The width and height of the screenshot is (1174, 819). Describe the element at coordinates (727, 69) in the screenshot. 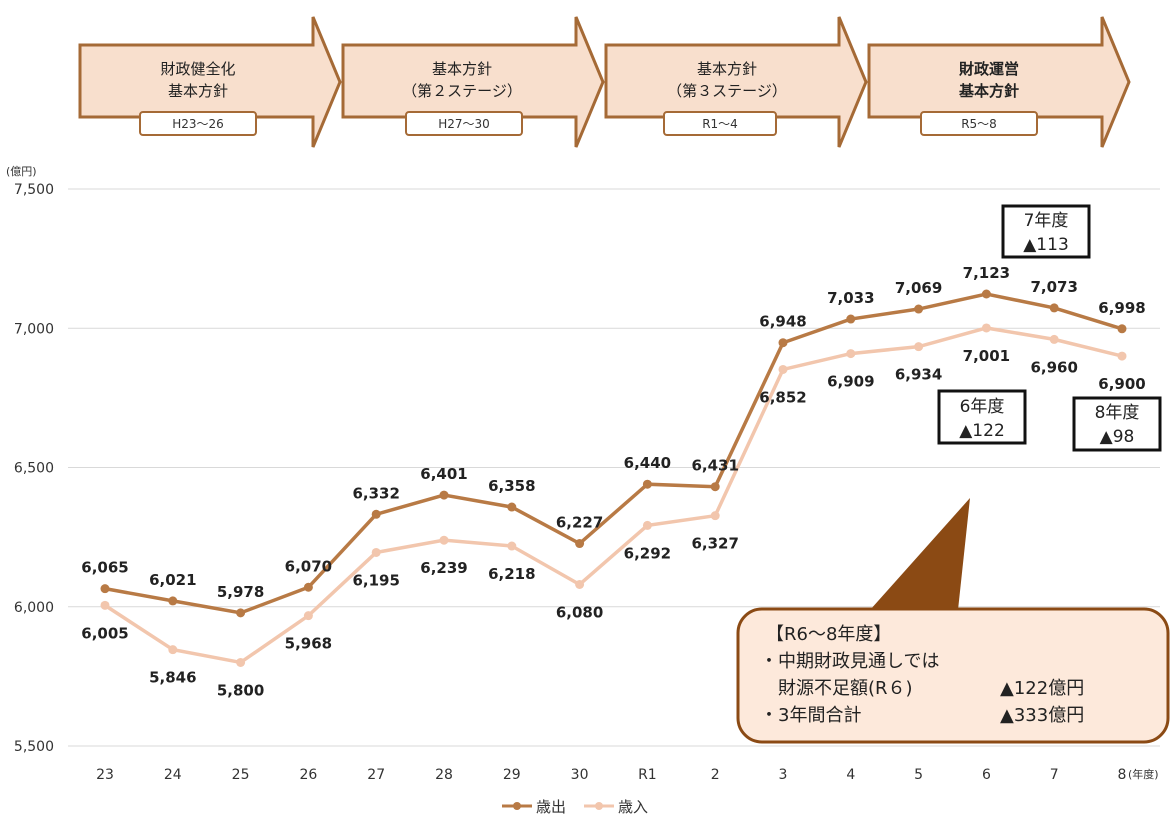

I see `phase-title-line-1: 基本方針` at that location.